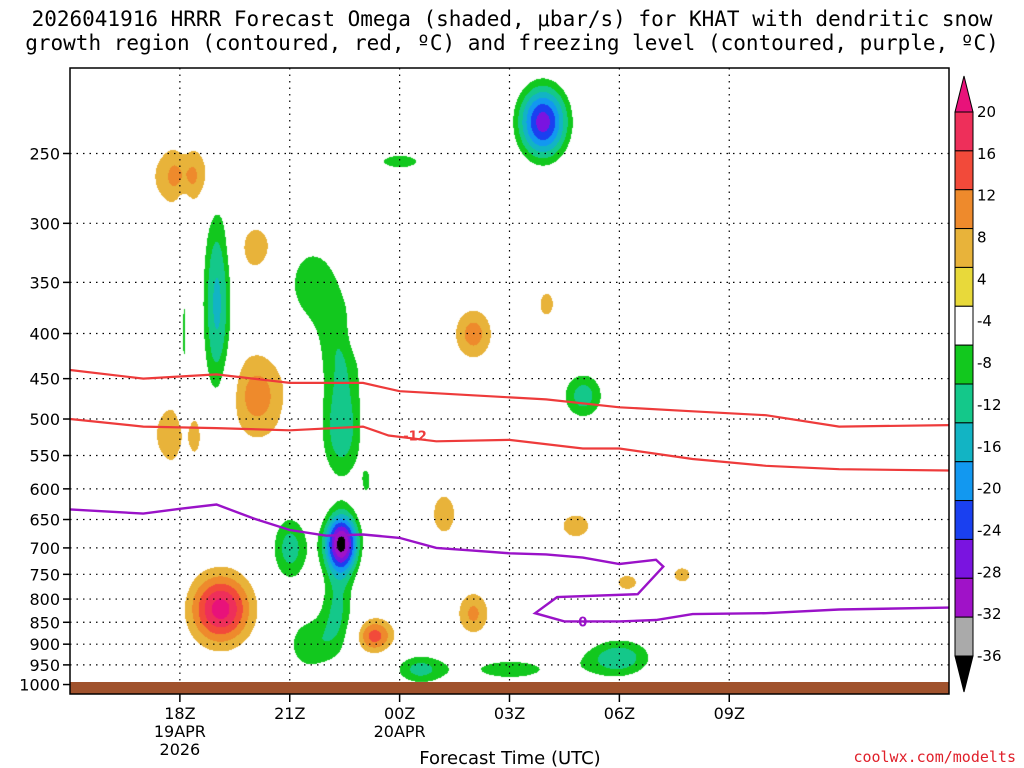  Describe the element at coordinates (964, 94) in the screenshot. I see `colorbar-top-arrow` at that location.